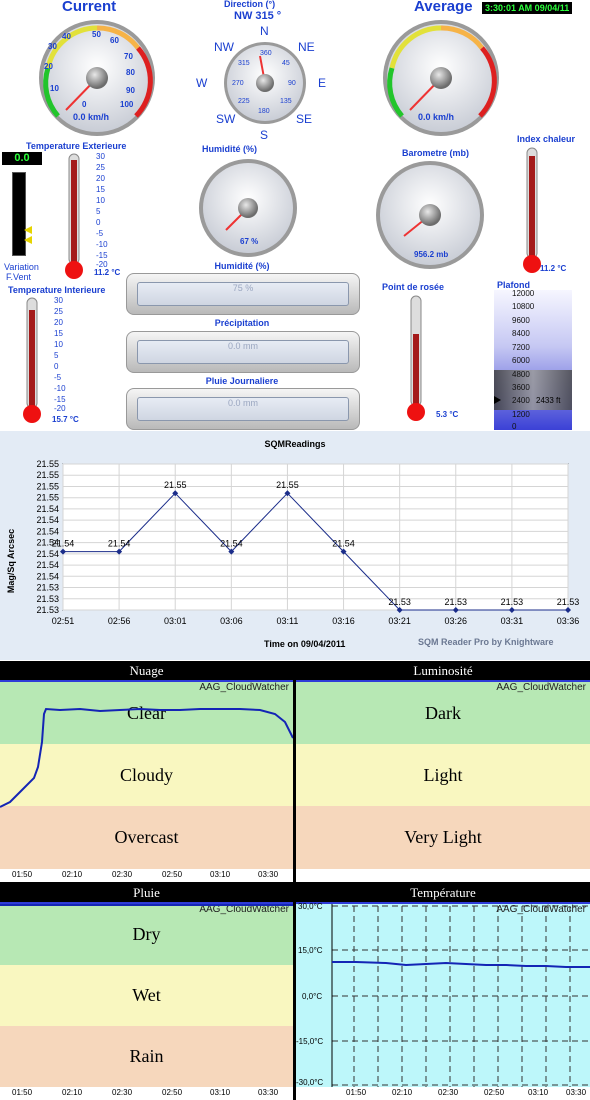  Describe the element at coordinates (286, 63) in the screenshot. I see `compass-tick: 45` at that location.